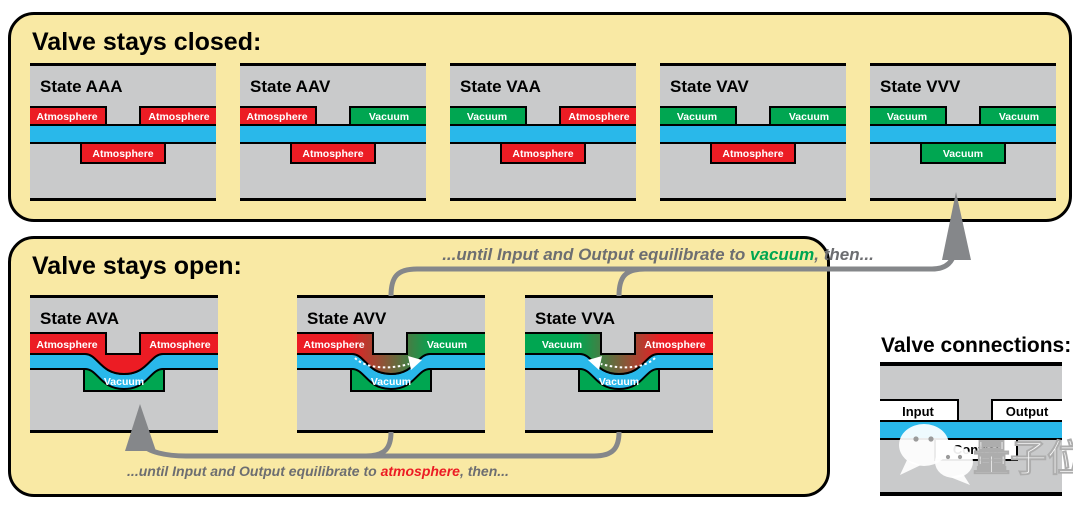  I want to click on caption-highlight-atmosphere: atmosphere, so click(420, 471).